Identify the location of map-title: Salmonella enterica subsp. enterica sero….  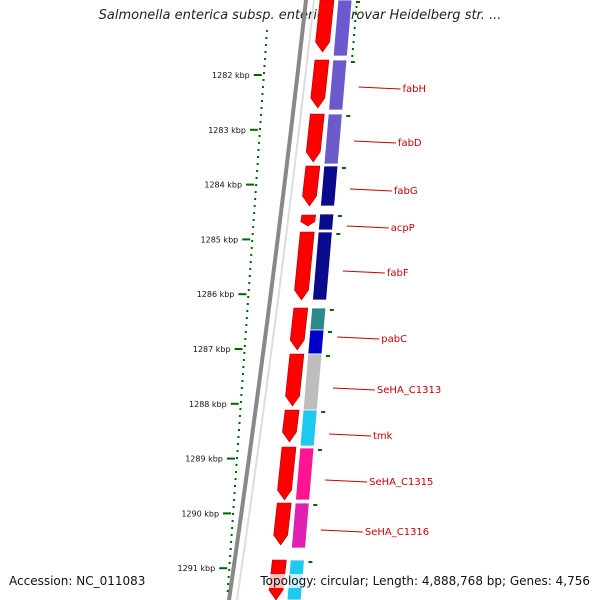
(300, 15).